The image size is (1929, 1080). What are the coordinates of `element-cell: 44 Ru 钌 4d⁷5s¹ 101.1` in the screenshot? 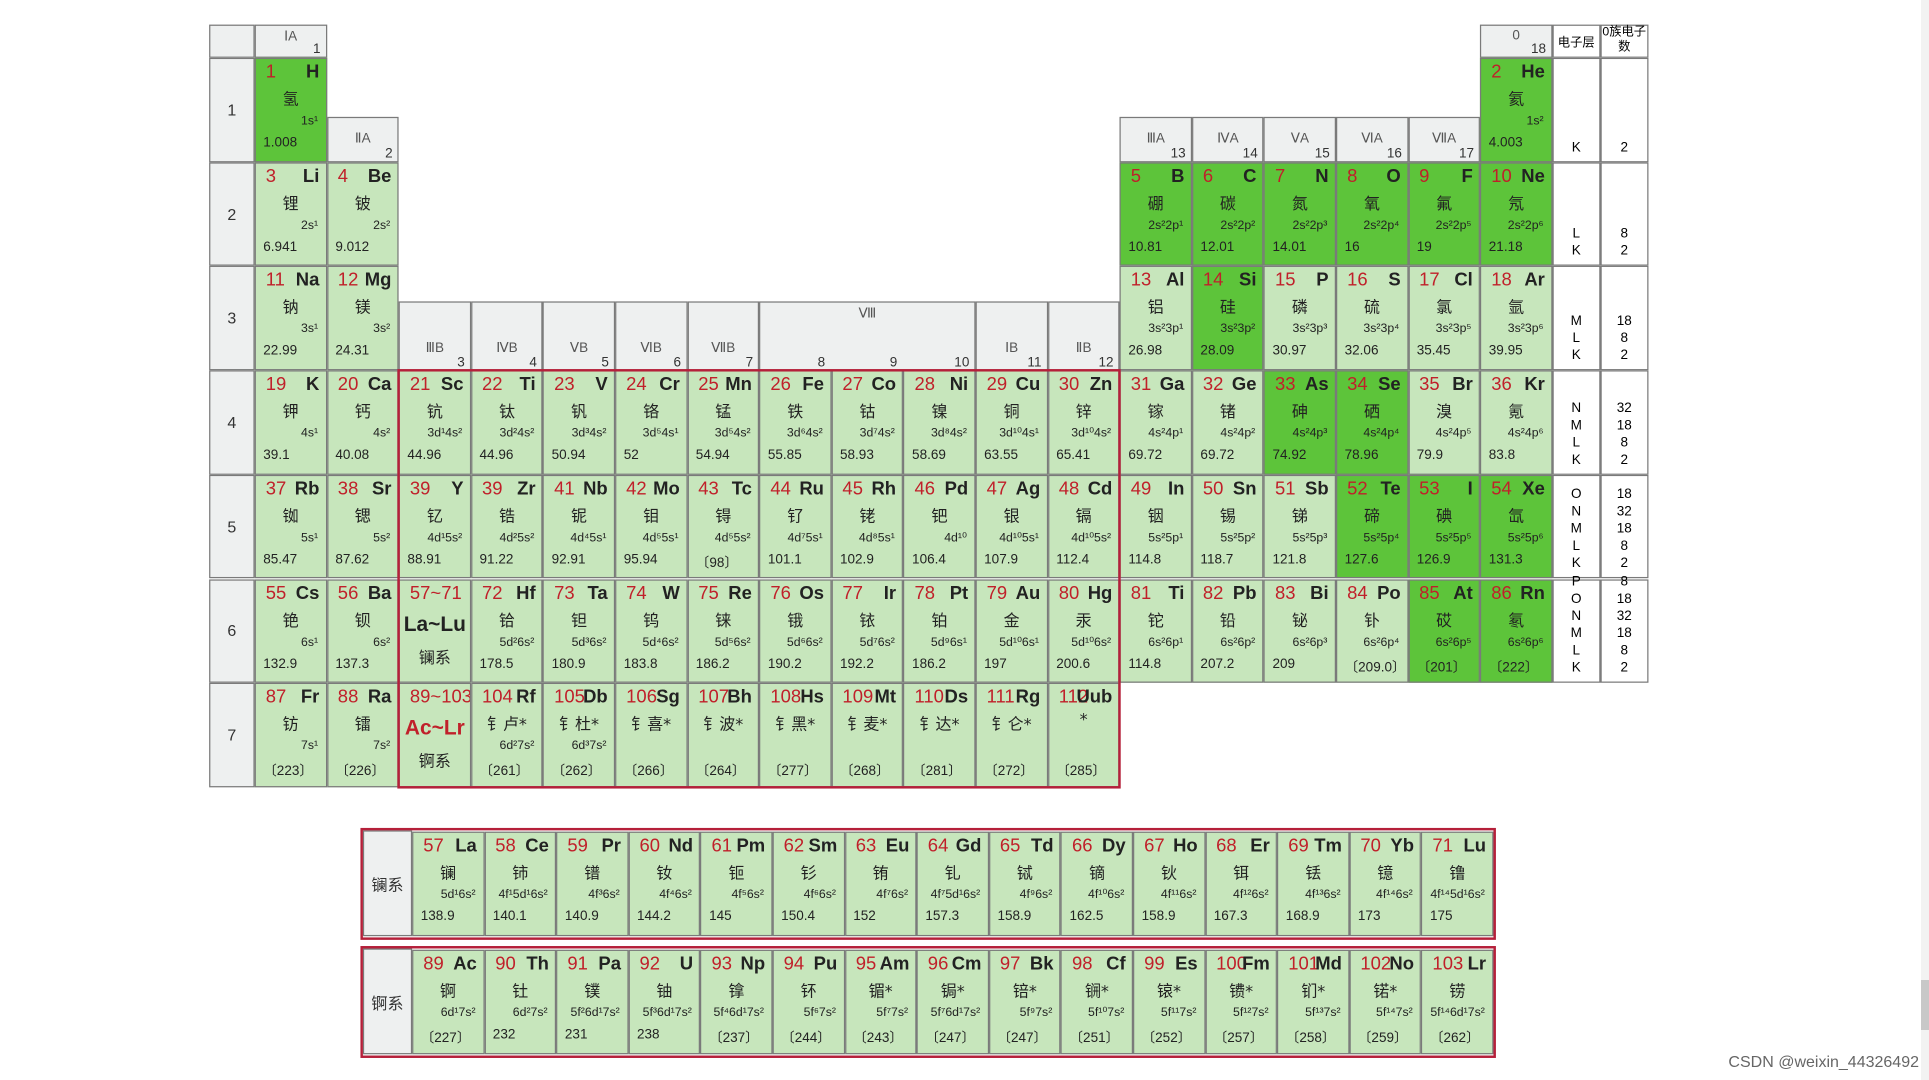 It's located at (795, 526).